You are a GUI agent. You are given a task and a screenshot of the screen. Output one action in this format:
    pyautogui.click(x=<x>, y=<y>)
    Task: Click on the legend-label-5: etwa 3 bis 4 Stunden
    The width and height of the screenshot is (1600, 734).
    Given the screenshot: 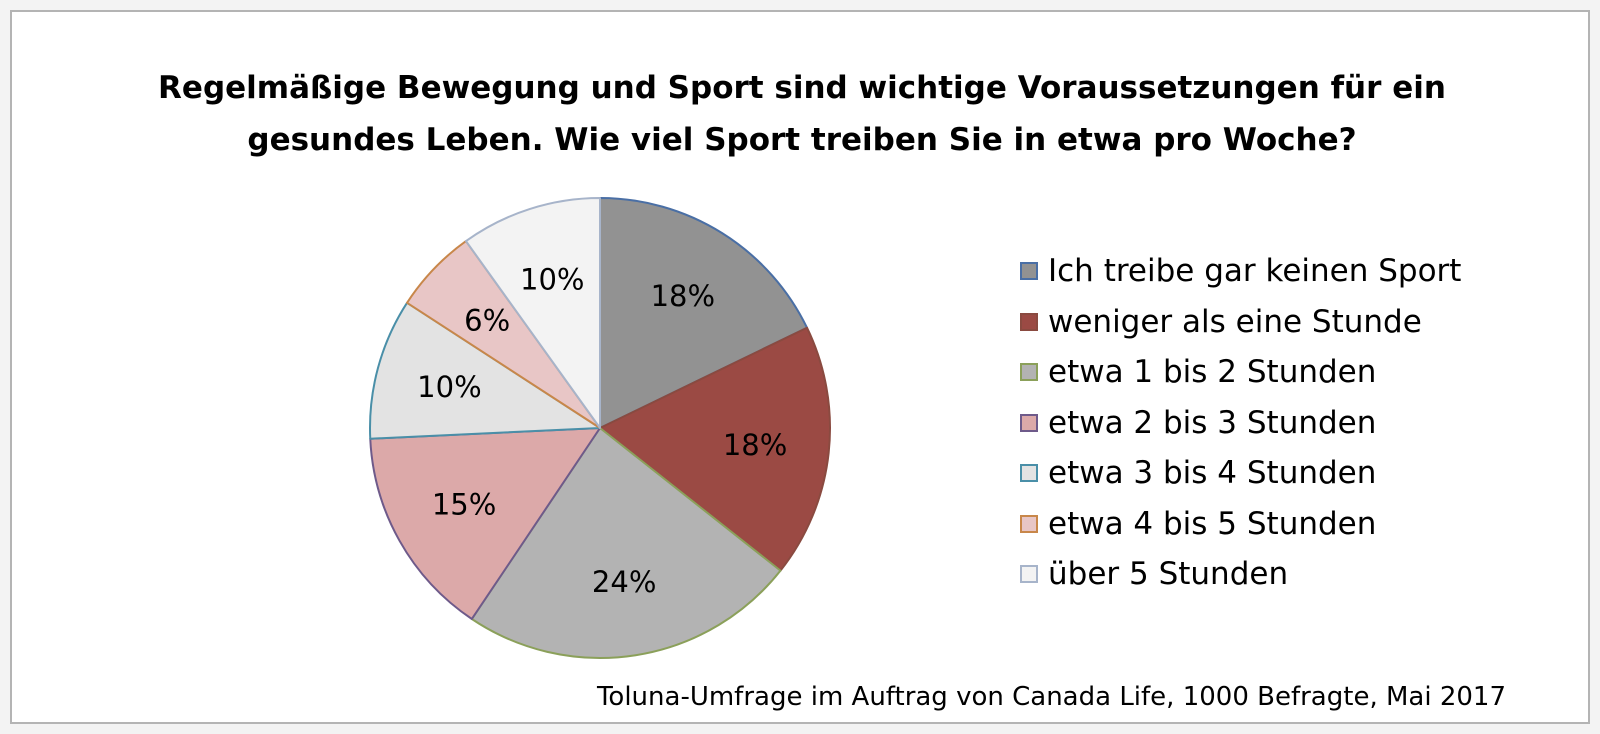 What is the action you would take?
    pyautogui.click(x=1212, y=473)
    